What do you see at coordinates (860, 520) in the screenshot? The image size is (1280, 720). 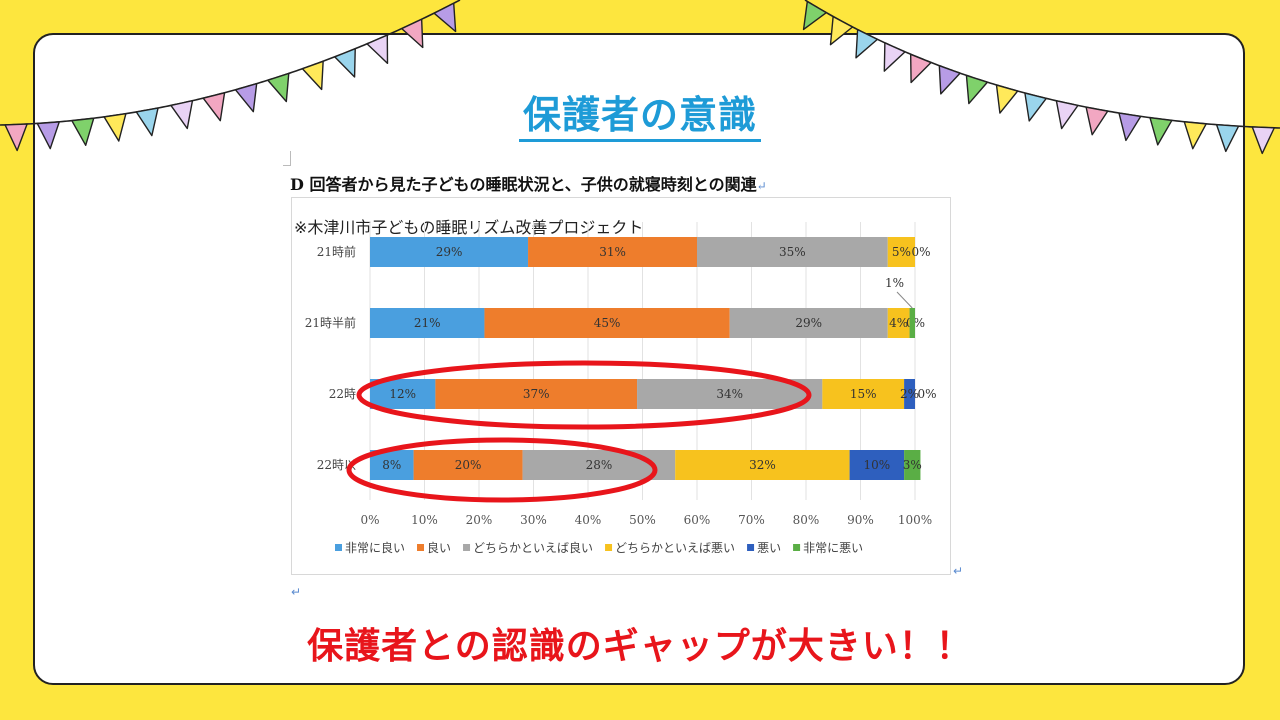 I see `x-tick-label: 90%` at bounding box center [860, 520].